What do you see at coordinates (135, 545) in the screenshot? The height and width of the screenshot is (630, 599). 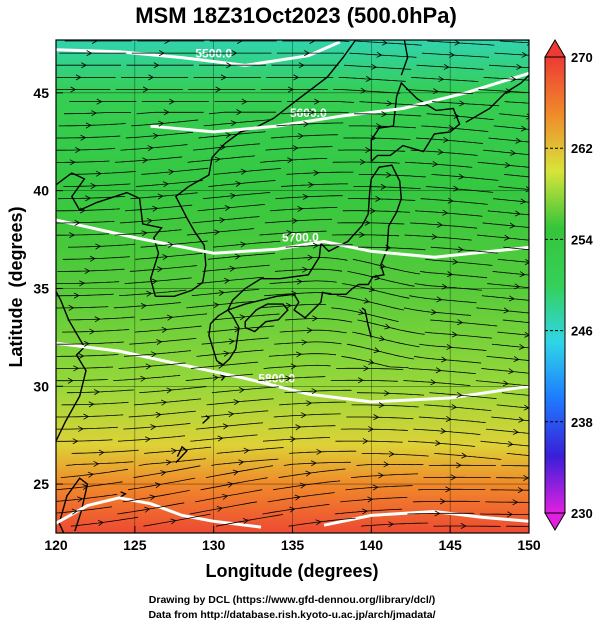 I see `x-tick-label: 125` at bounding box center [135, 545].